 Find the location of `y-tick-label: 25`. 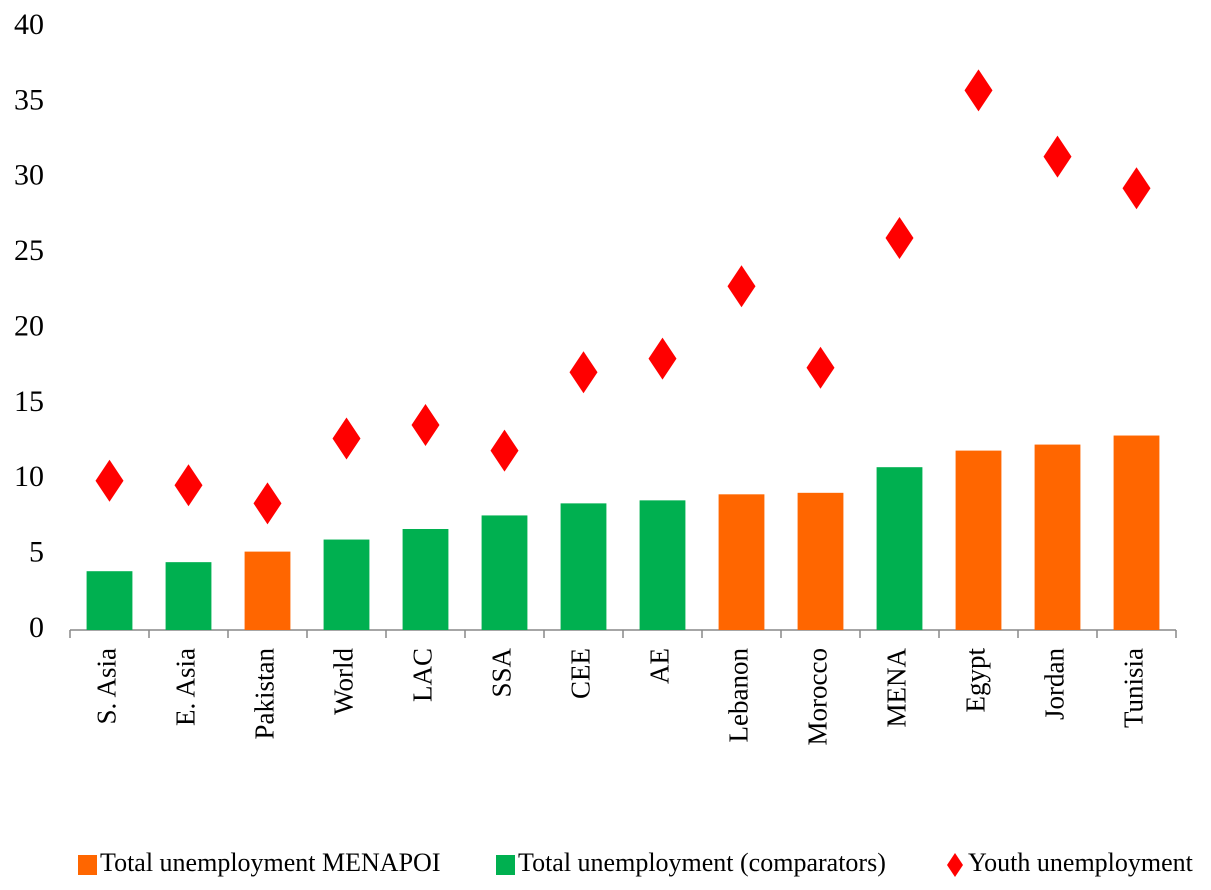

y-tick-label: 25 is located at coordinates (29, 250).